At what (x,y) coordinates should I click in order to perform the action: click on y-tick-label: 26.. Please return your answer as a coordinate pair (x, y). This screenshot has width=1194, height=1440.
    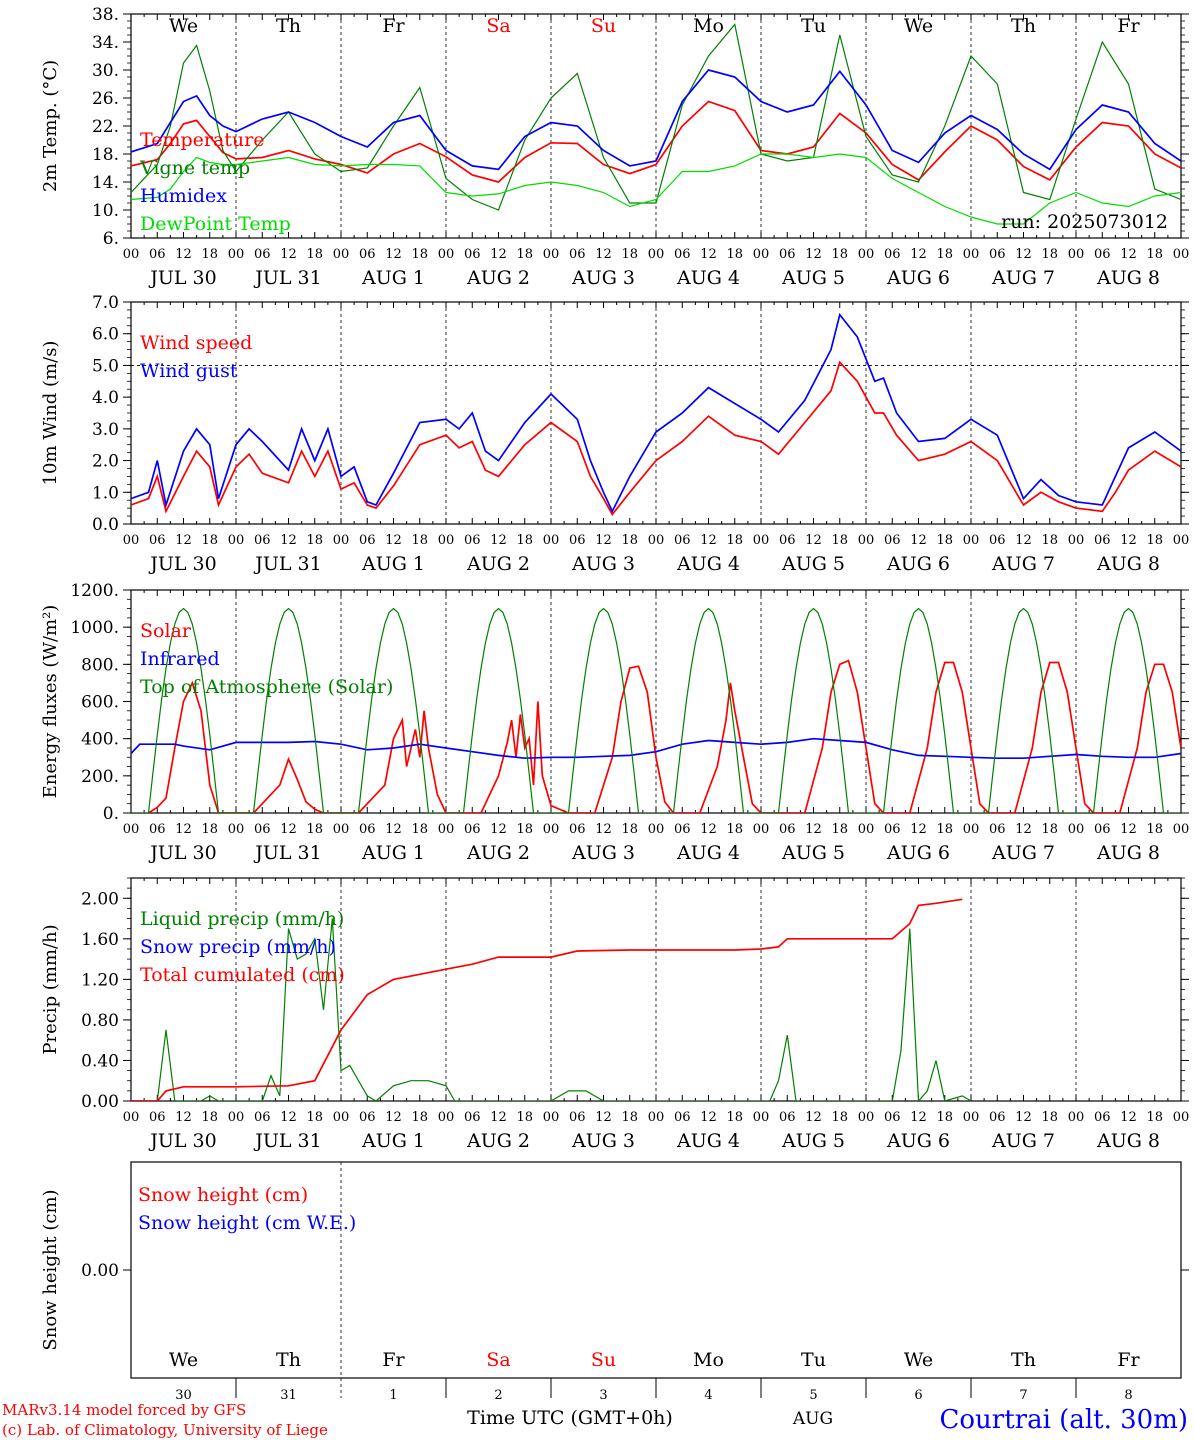
    Looking at the image, I should click on (105, 99).